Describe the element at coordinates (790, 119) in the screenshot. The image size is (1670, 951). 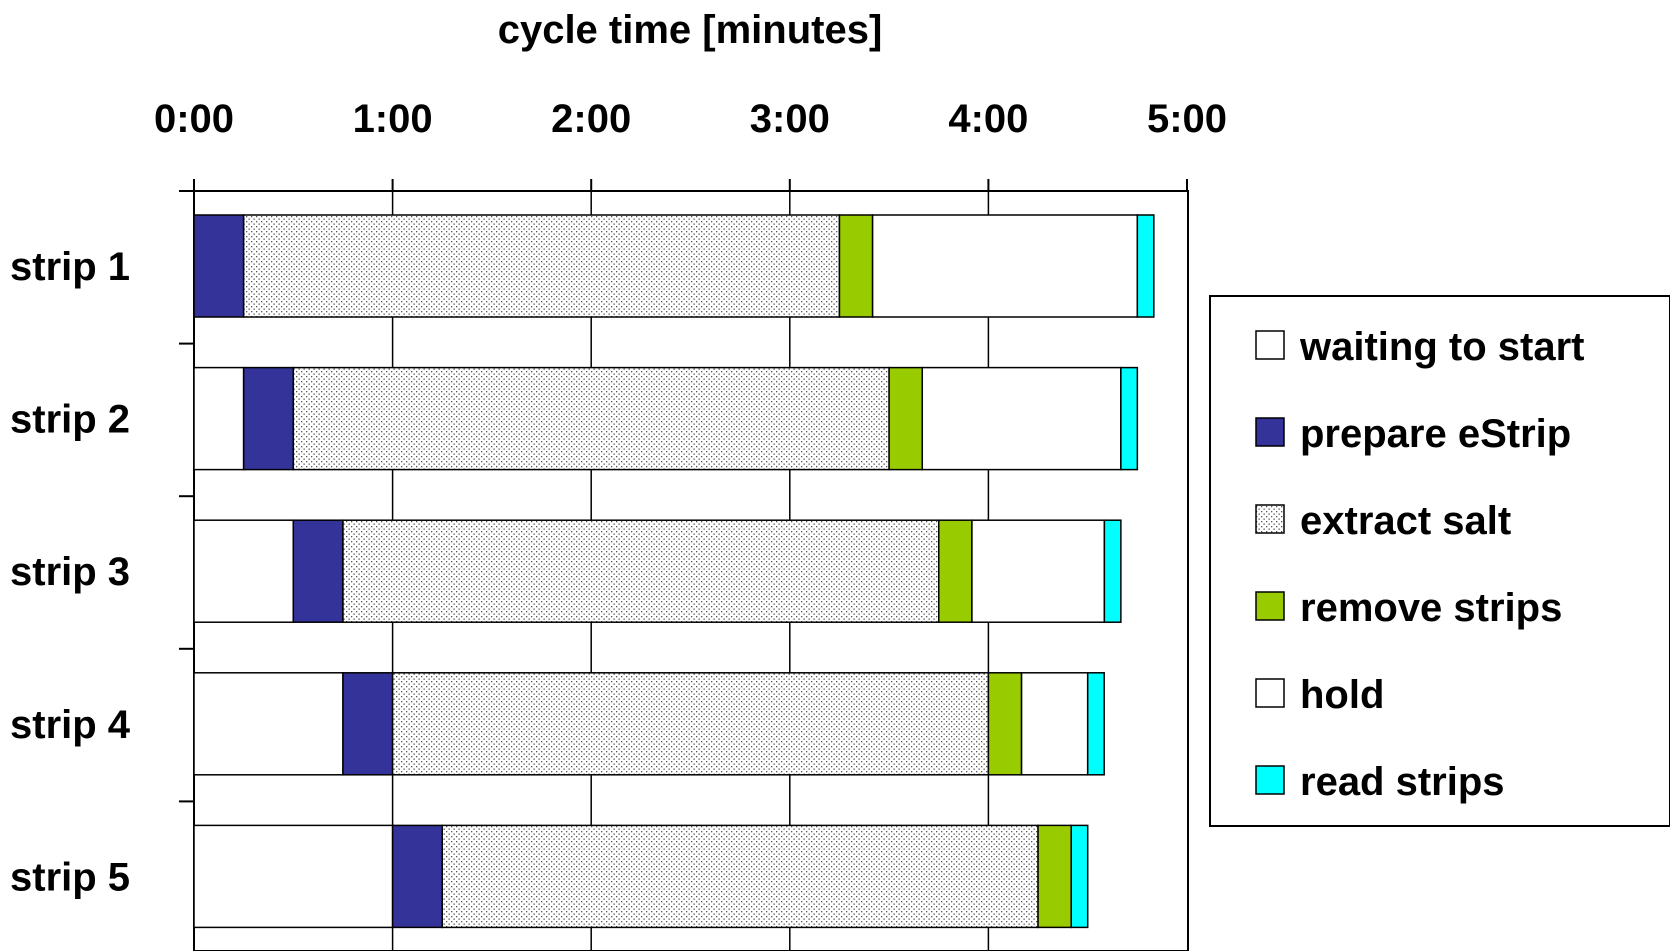
I see `x-tick-label: 3:00` at that location.